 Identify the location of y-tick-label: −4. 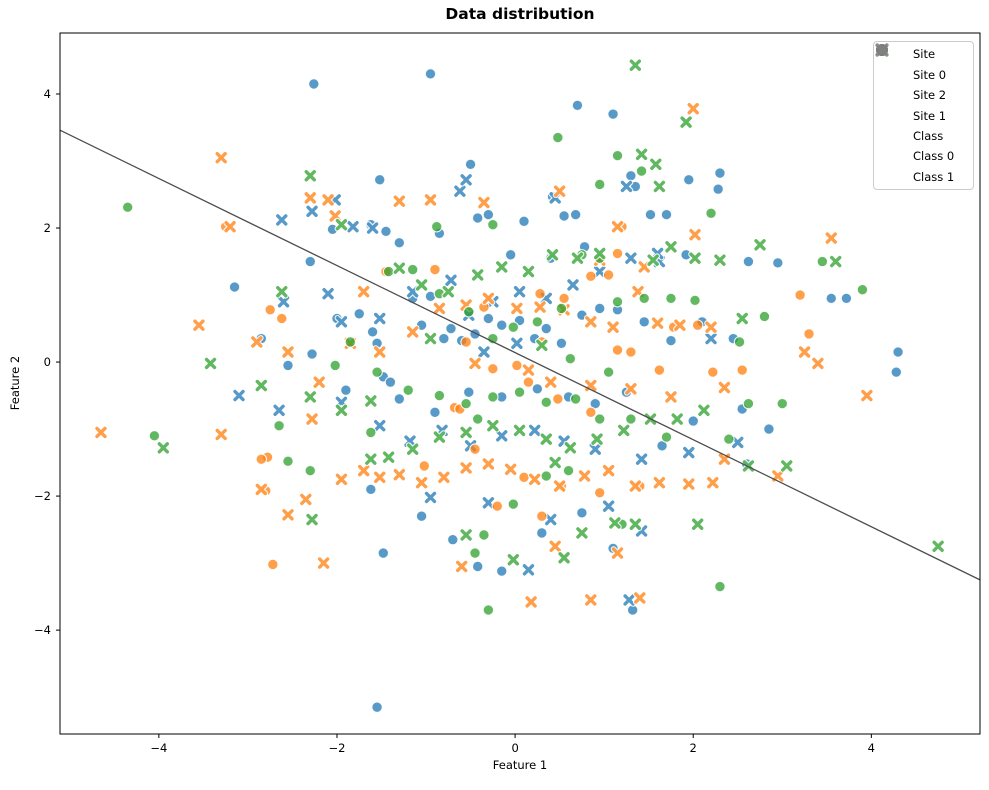
(42, 630).